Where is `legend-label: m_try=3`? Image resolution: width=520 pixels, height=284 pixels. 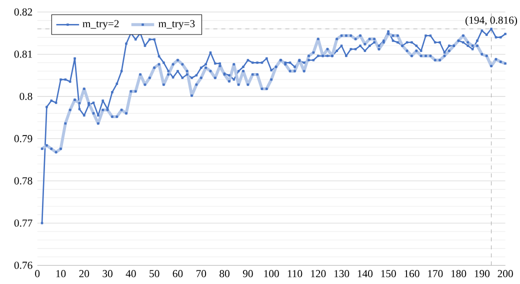
legend-label: m_try=3 is located at coordinates (176, 25).